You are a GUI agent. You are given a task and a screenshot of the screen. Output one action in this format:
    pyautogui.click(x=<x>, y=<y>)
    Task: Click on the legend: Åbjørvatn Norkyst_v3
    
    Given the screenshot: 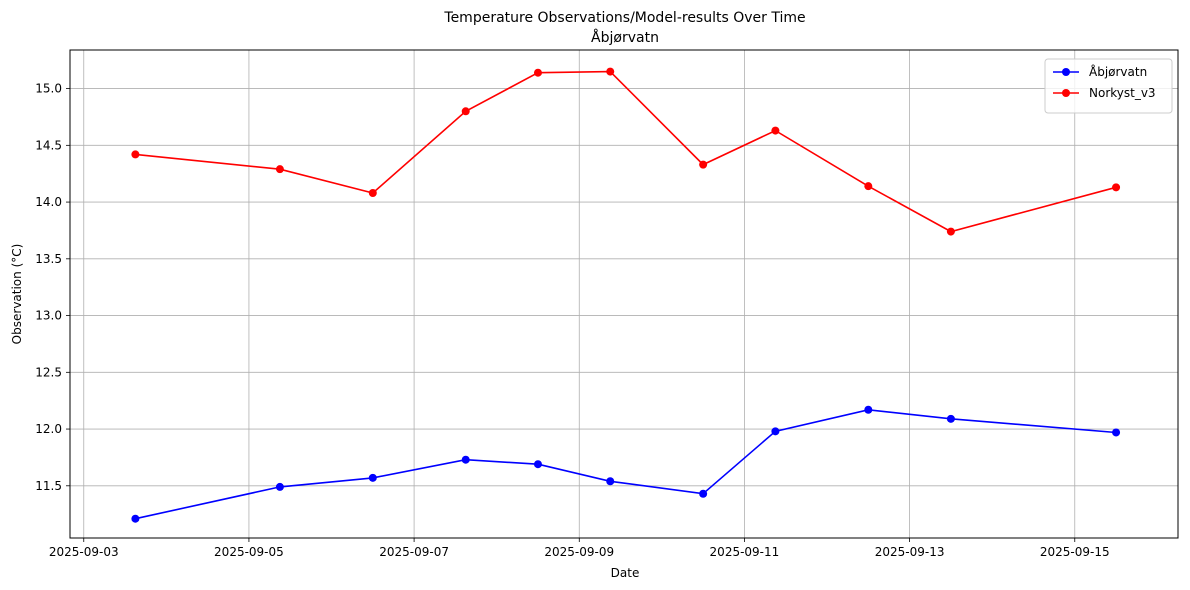 What is the action you would take?
    pyautogui.click(x=1108, y=86)
    